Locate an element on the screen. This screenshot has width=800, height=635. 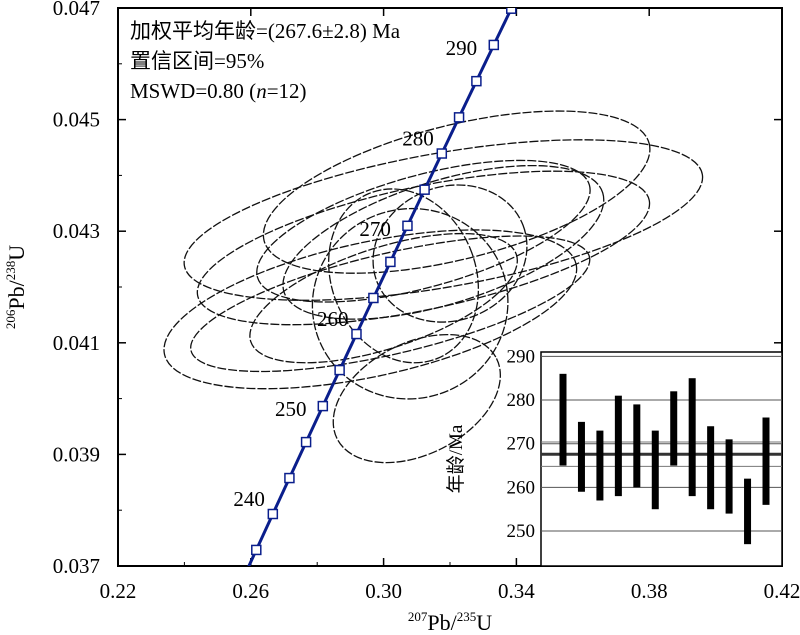
mswd-text: MSWD=0.80 (n=12) is located at coordinates (218, 91).